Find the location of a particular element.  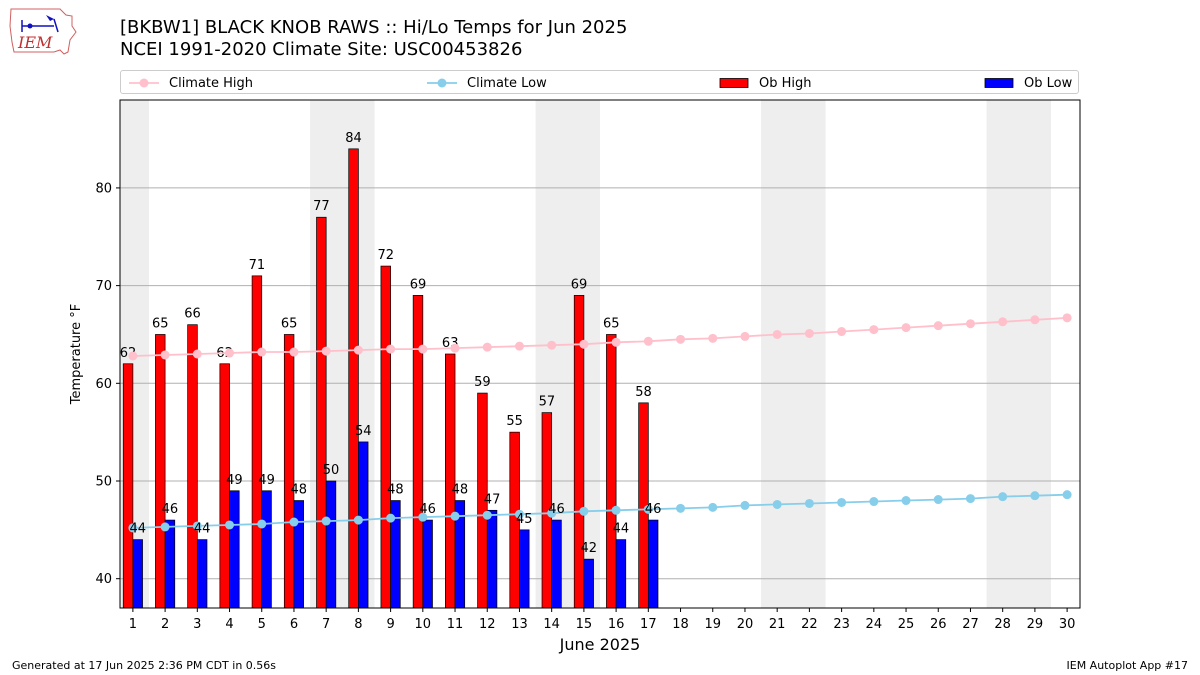

ob-high-value-label: 55 is located at coordinates (514, 421).